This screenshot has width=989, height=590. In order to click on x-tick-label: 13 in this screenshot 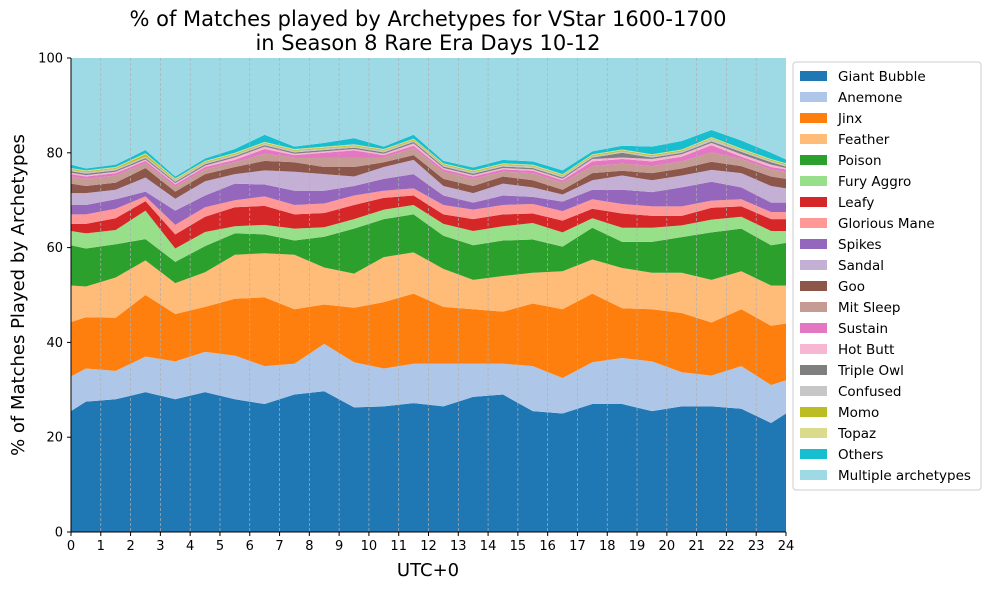, I will do `click(458, 546)`.